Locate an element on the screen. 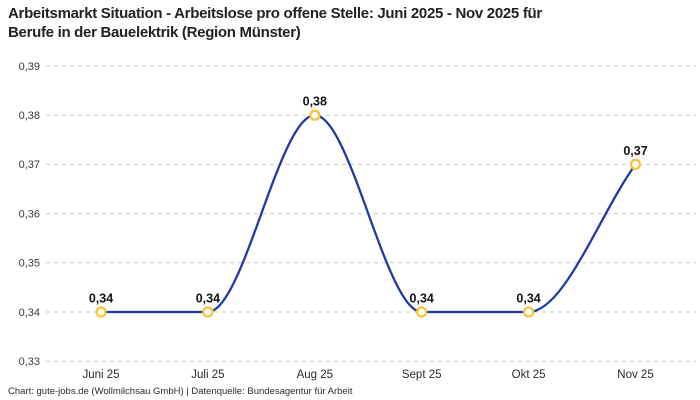  y-axis-tick-label: 0,36 is located at coordinates (29, 214).